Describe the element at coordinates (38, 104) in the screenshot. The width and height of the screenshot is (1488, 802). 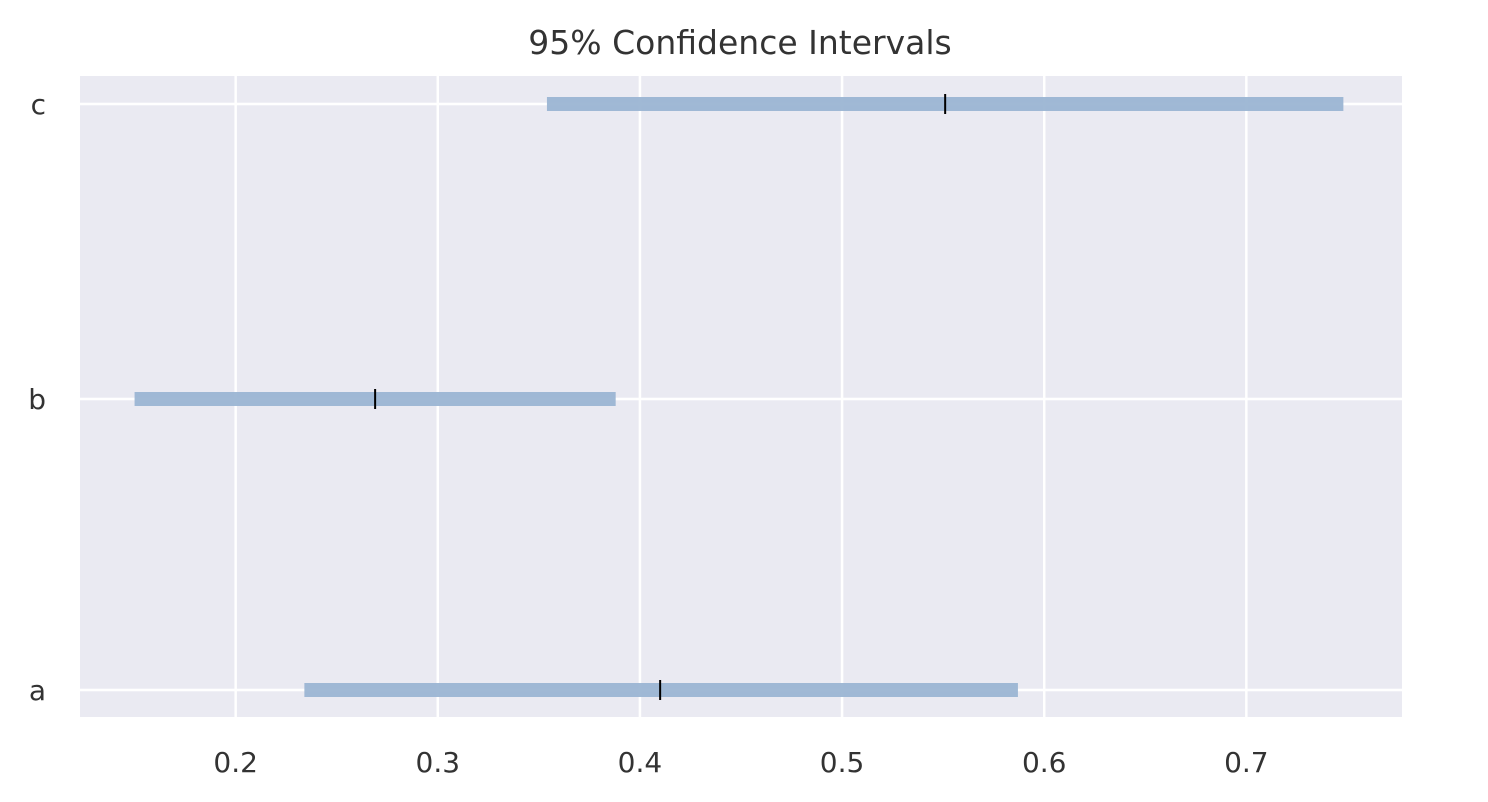
I see `y-tick-label: c` at that location.